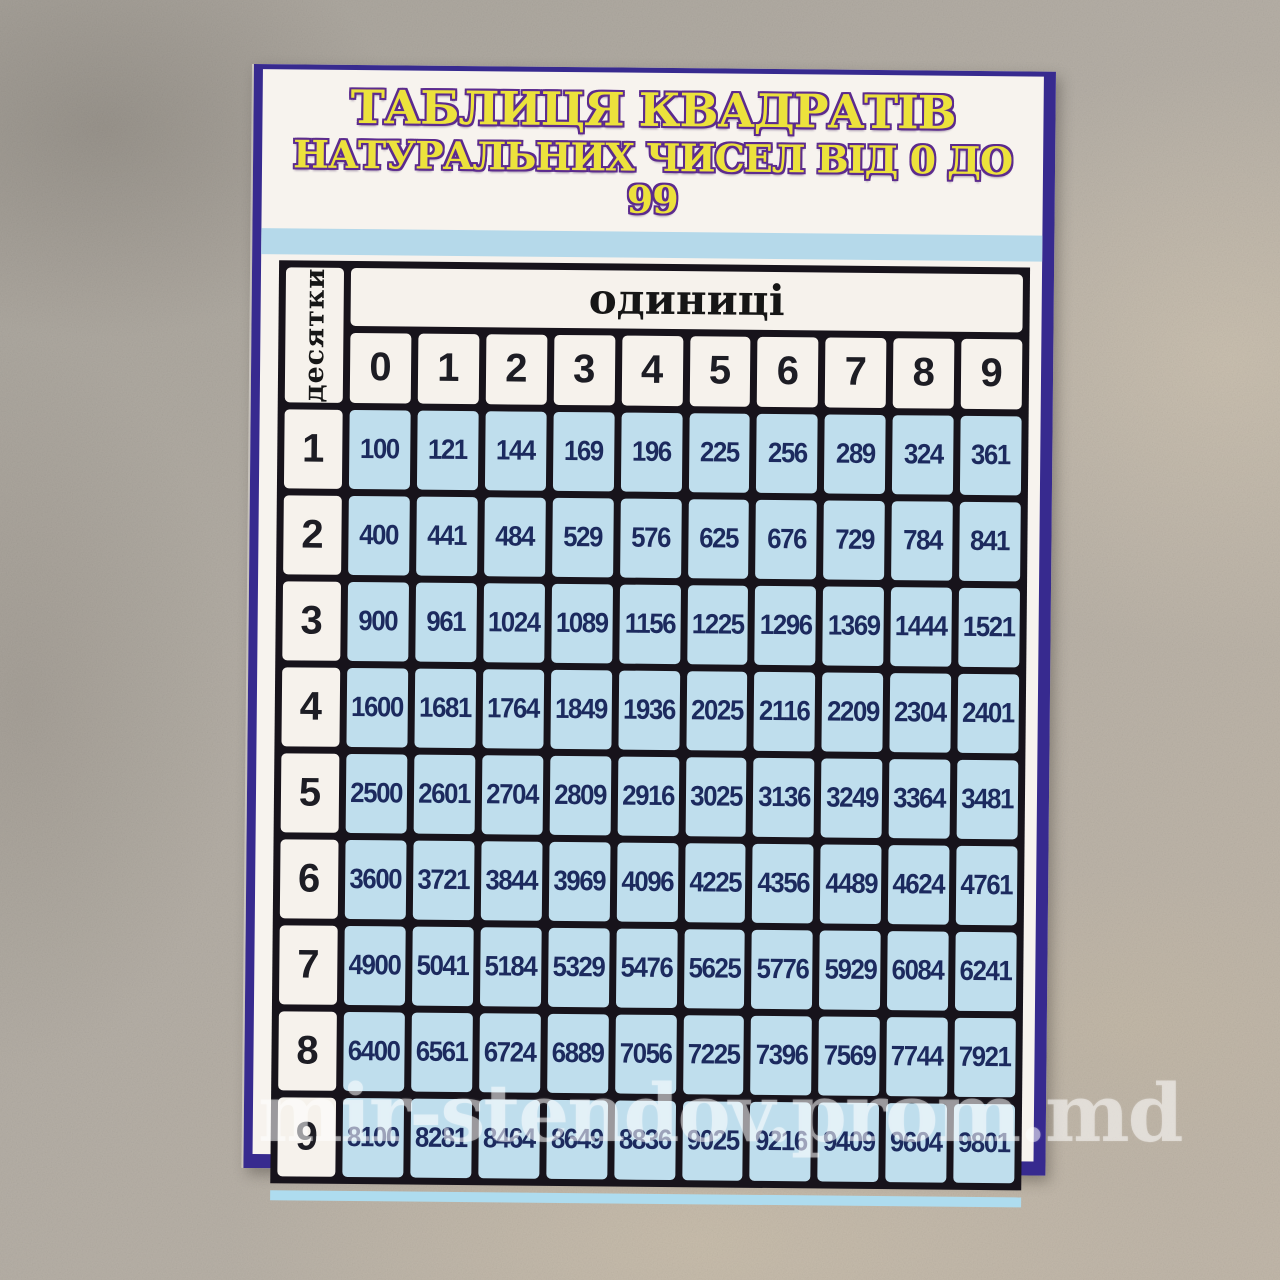 The image size is (1280, 1280). I want to click on square-cell-5329: 5329, so click(578, 967).